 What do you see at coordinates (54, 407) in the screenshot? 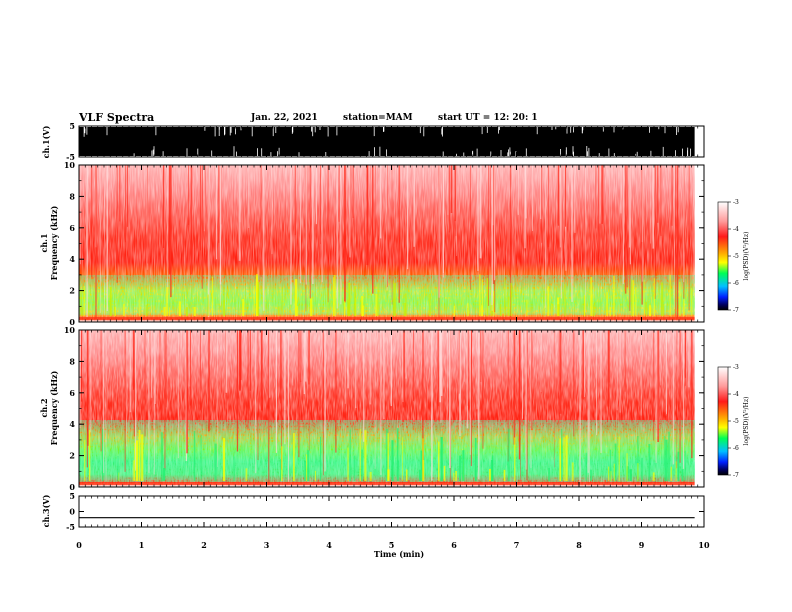
I see `ch2-spectrogram-ylabel-frequency: Frequency (kHz)` at bounding box center [54, 407].